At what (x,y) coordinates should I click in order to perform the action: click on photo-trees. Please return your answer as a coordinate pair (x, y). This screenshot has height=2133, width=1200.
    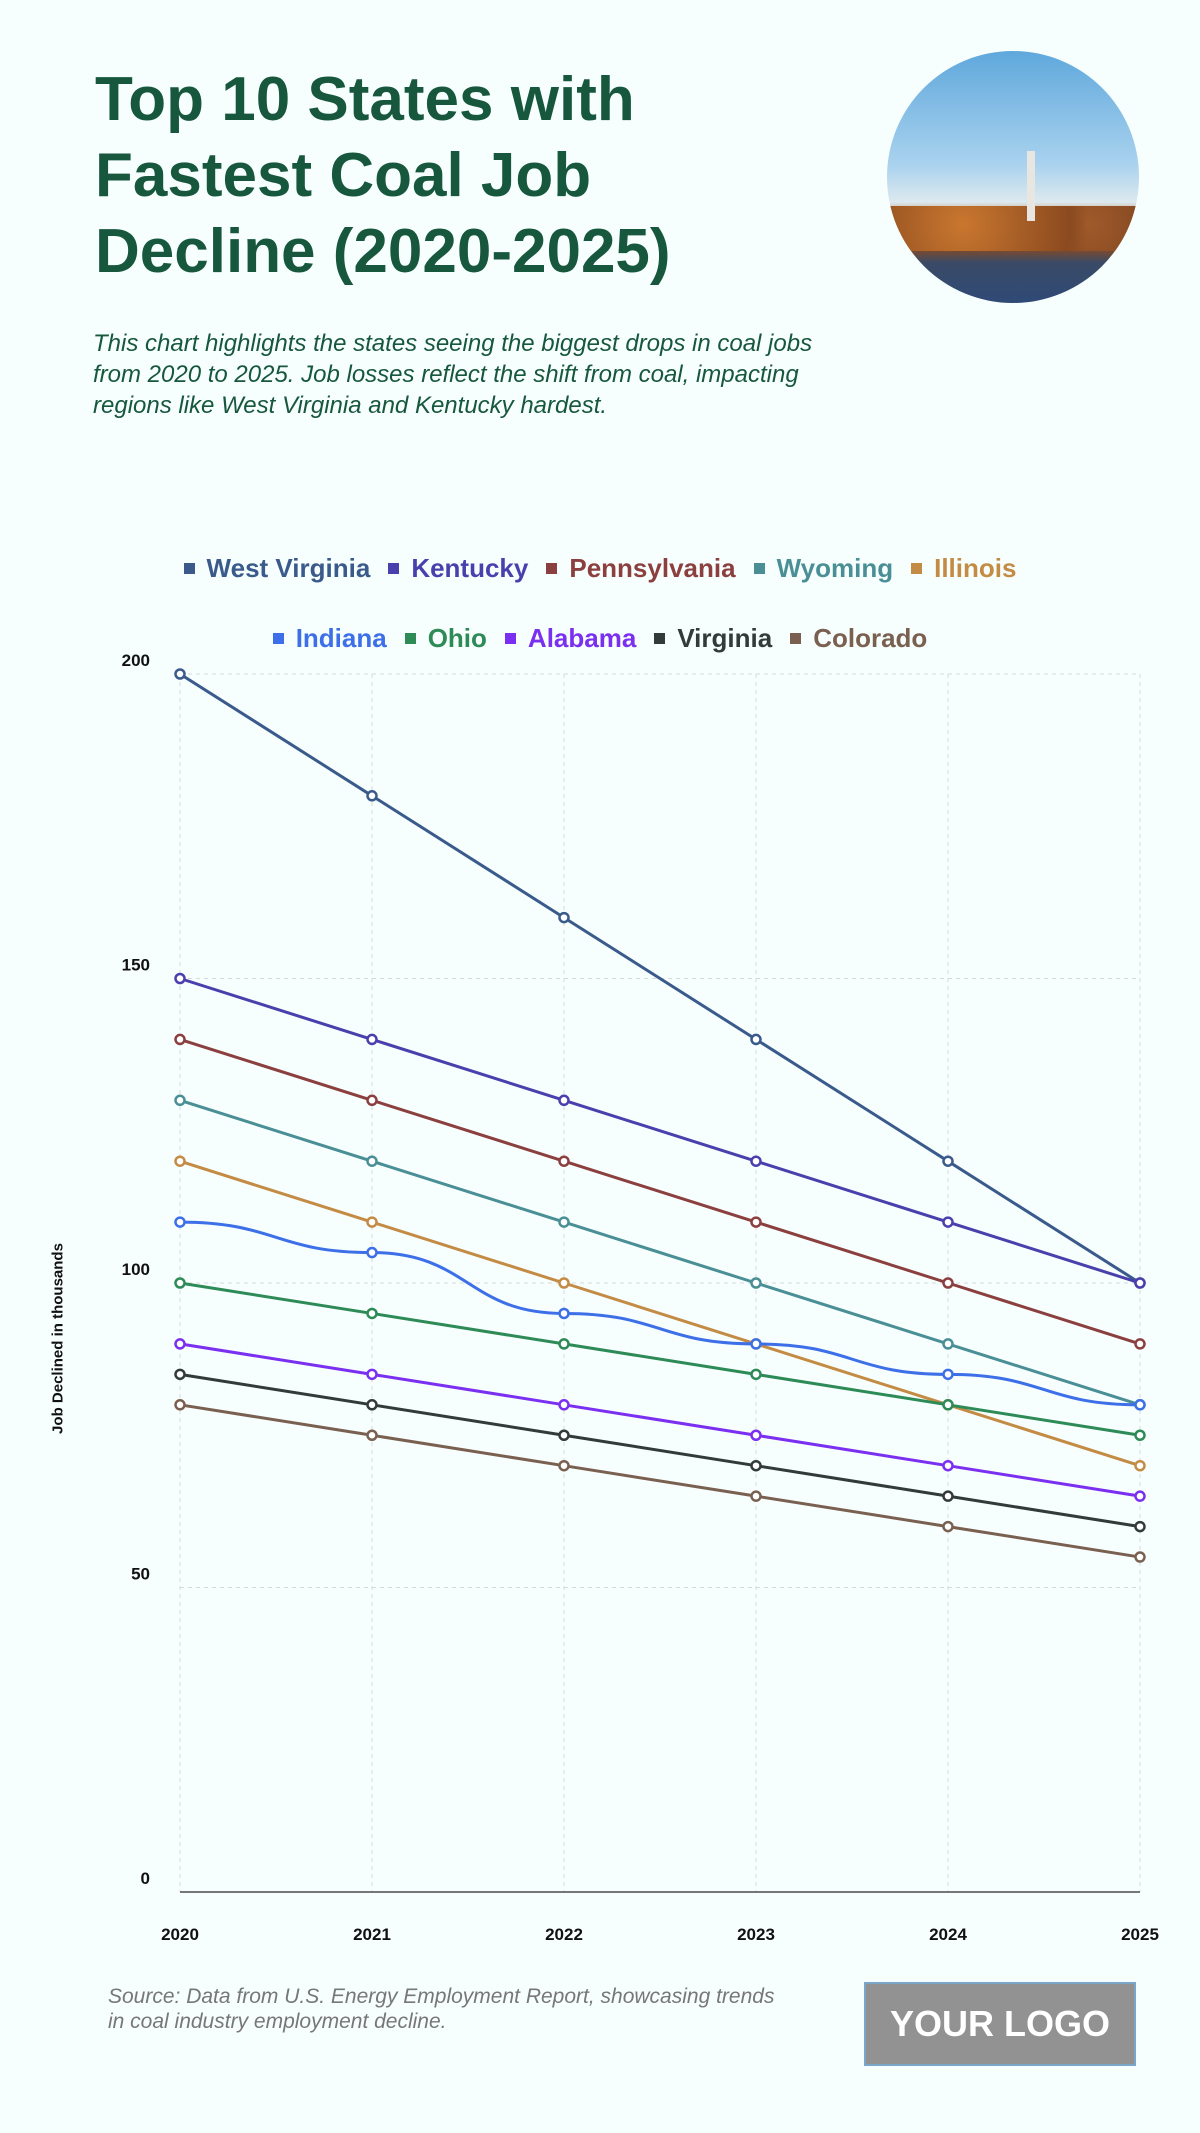
    Looking at the image, I should click on (1013, 228).